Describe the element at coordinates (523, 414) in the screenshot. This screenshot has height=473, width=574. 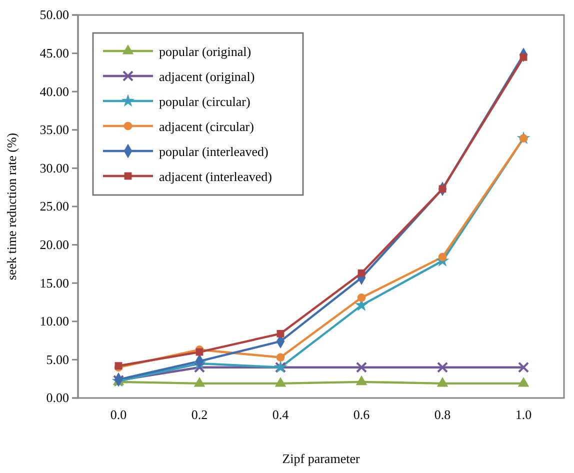
I see `x-tick-label: 1.0` at that location.